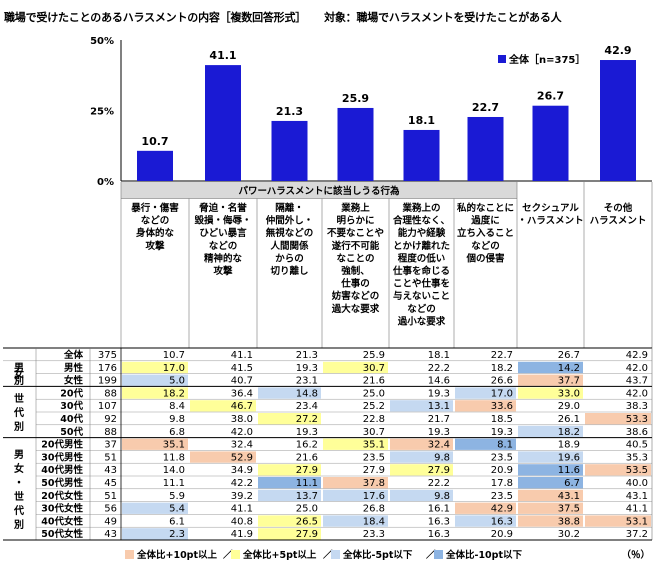  What do you see at coordinates (62, 470) in the screenshot?
I see `row-label: 40代男性` at bounding box center [62, 470].